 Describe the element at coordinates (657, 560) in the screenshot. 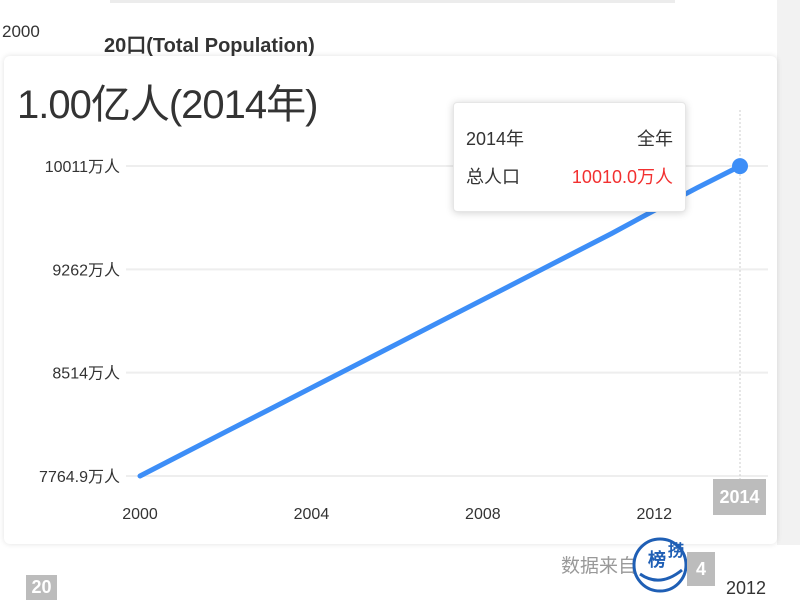

I see `logo-char-1: 榜` at that location.